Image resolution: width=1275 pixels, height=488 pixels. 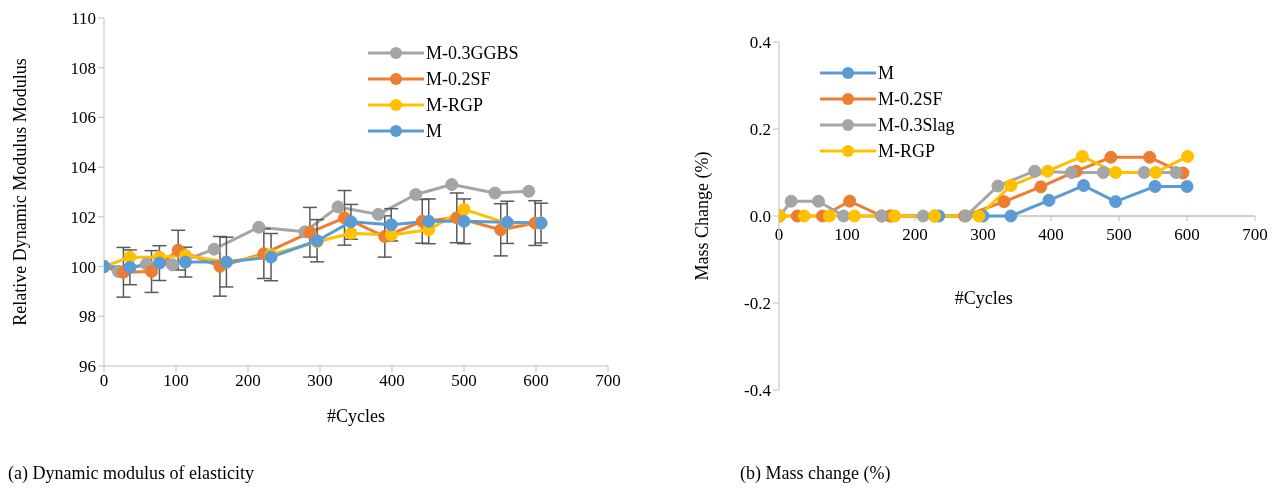 What do you see at coordinates (760, 43) in the screenshot?
I see `y-tick-label: 0.4` at bounding box center [760, 43].